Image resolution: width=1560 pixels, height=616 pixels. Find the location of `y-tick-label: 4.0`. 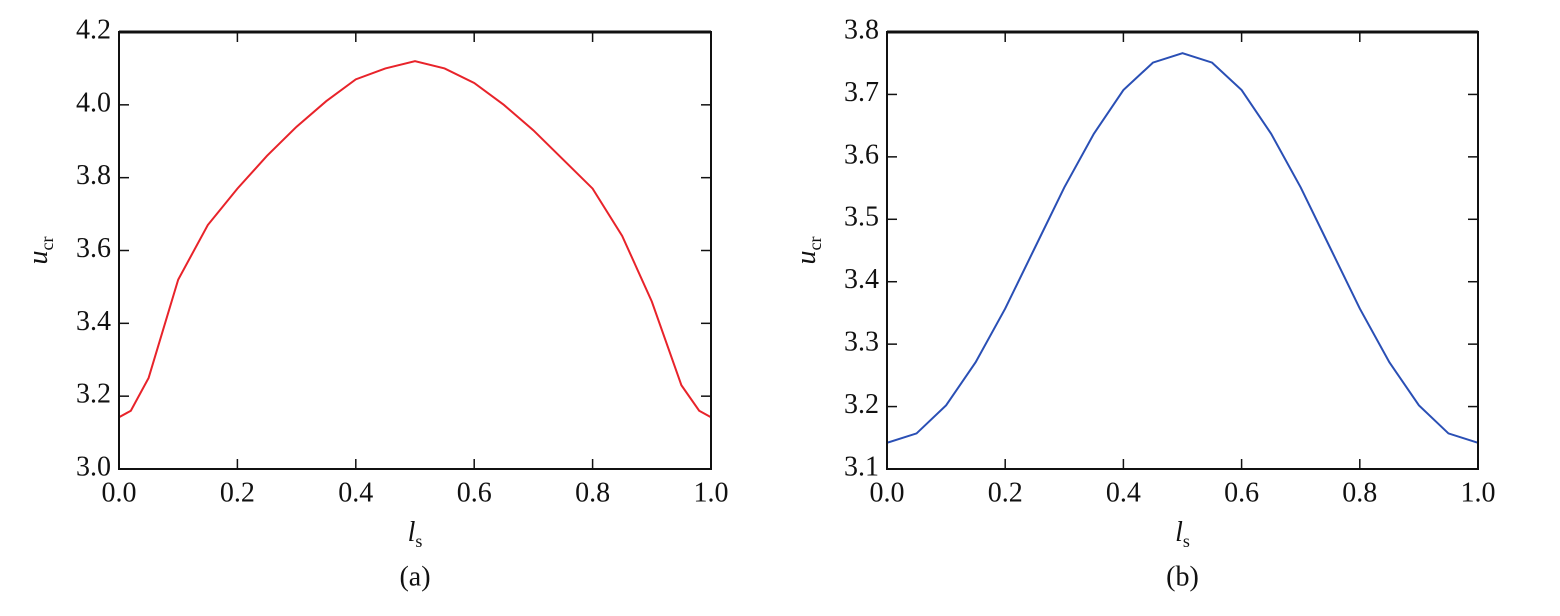

y-tick-label: 4.0 is located at coordinates (93, 102).